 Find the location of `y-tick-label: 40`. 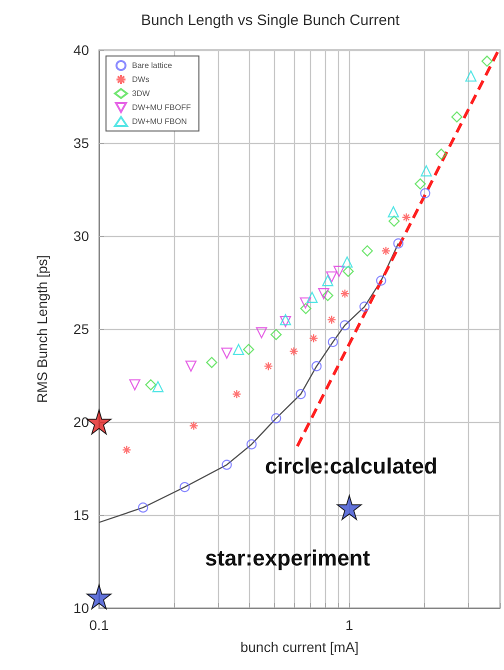

y-tick-label: 40 is located at coordinates (81, 50).